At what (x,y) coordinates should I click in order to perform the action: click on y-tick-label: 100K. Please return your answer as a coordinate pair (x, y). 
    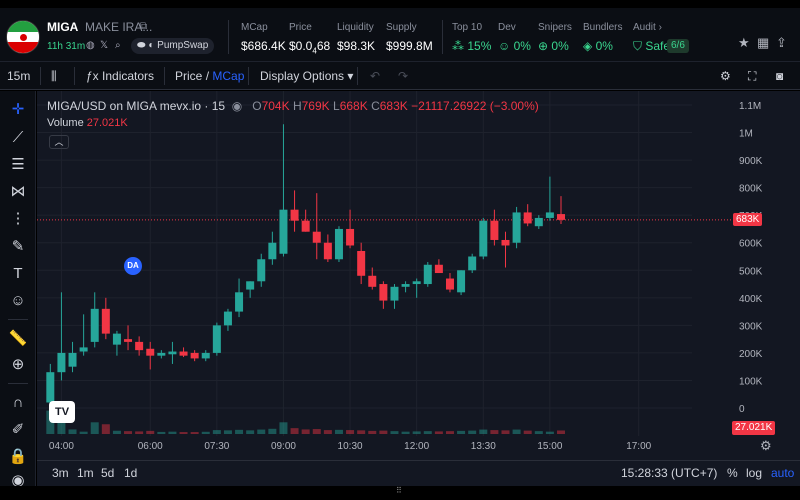
    Looking at the image, I should click on (751, 381).